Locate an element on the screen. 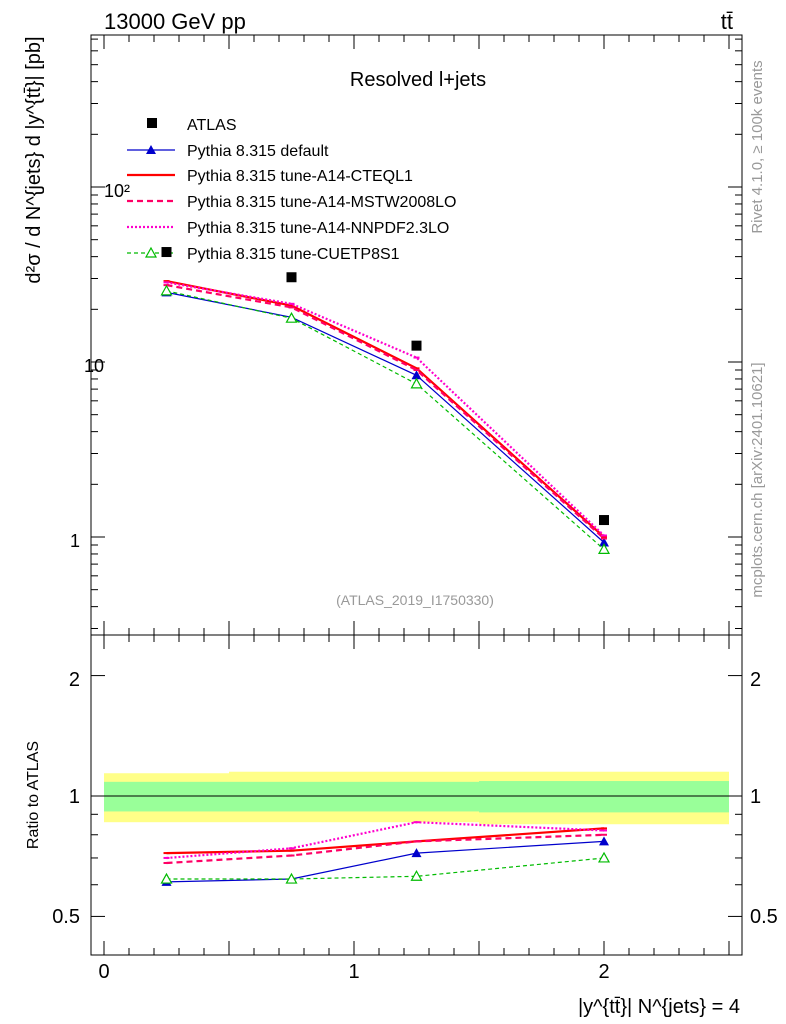  ratio-ytick-label-2-left: 2 is located at coordinates (74, 680).